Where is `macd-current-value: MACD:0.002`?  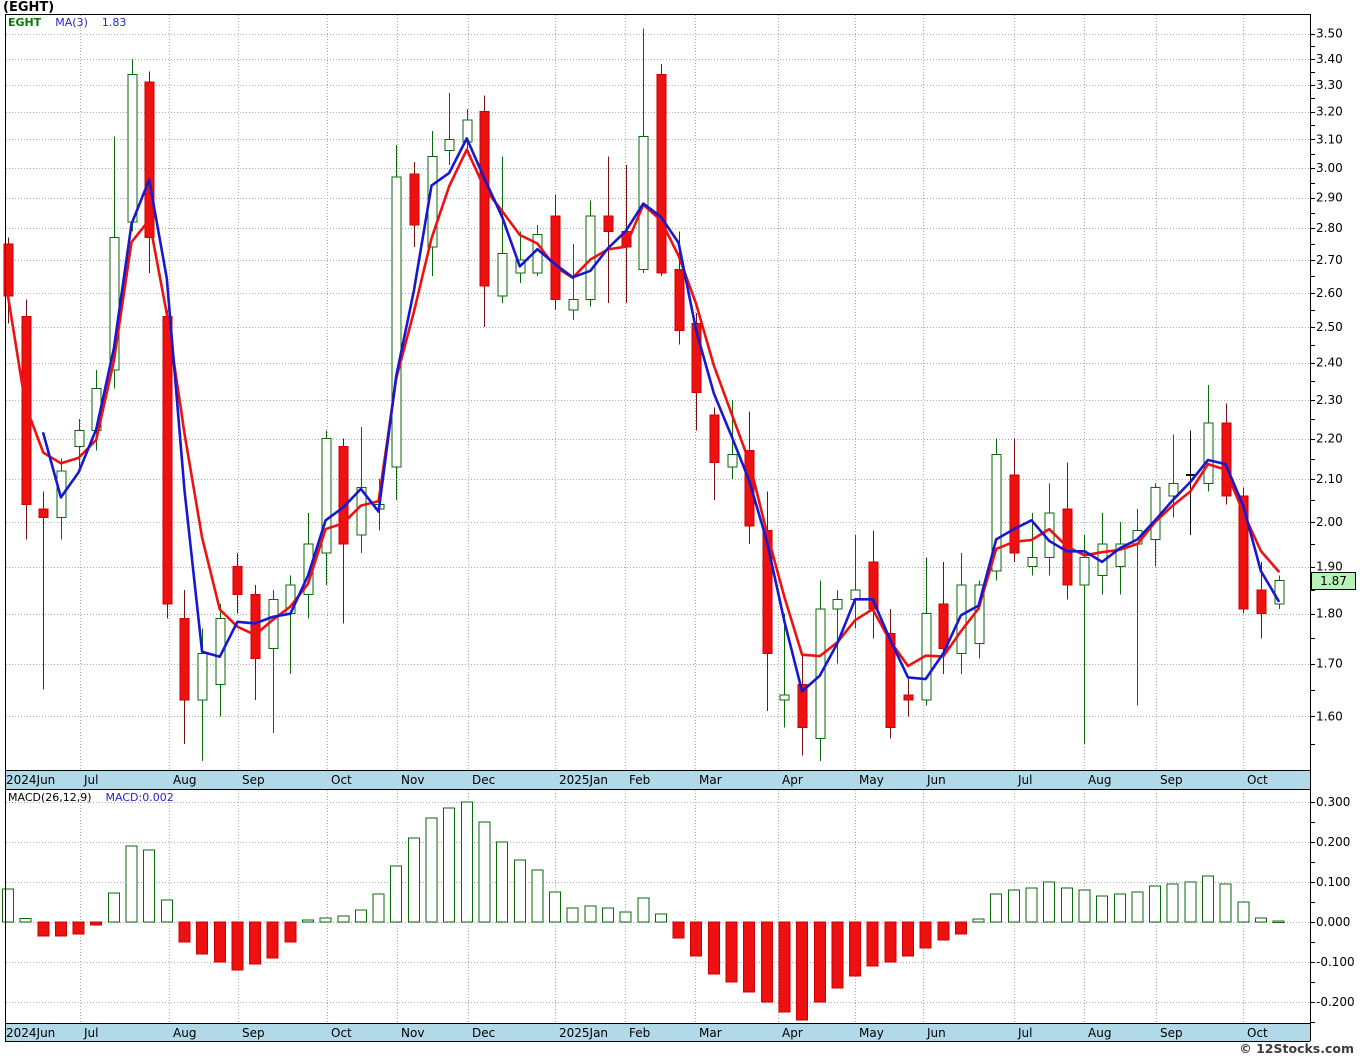
macd-current-value: MACD:0.002 is located at coordinates (139, 797).